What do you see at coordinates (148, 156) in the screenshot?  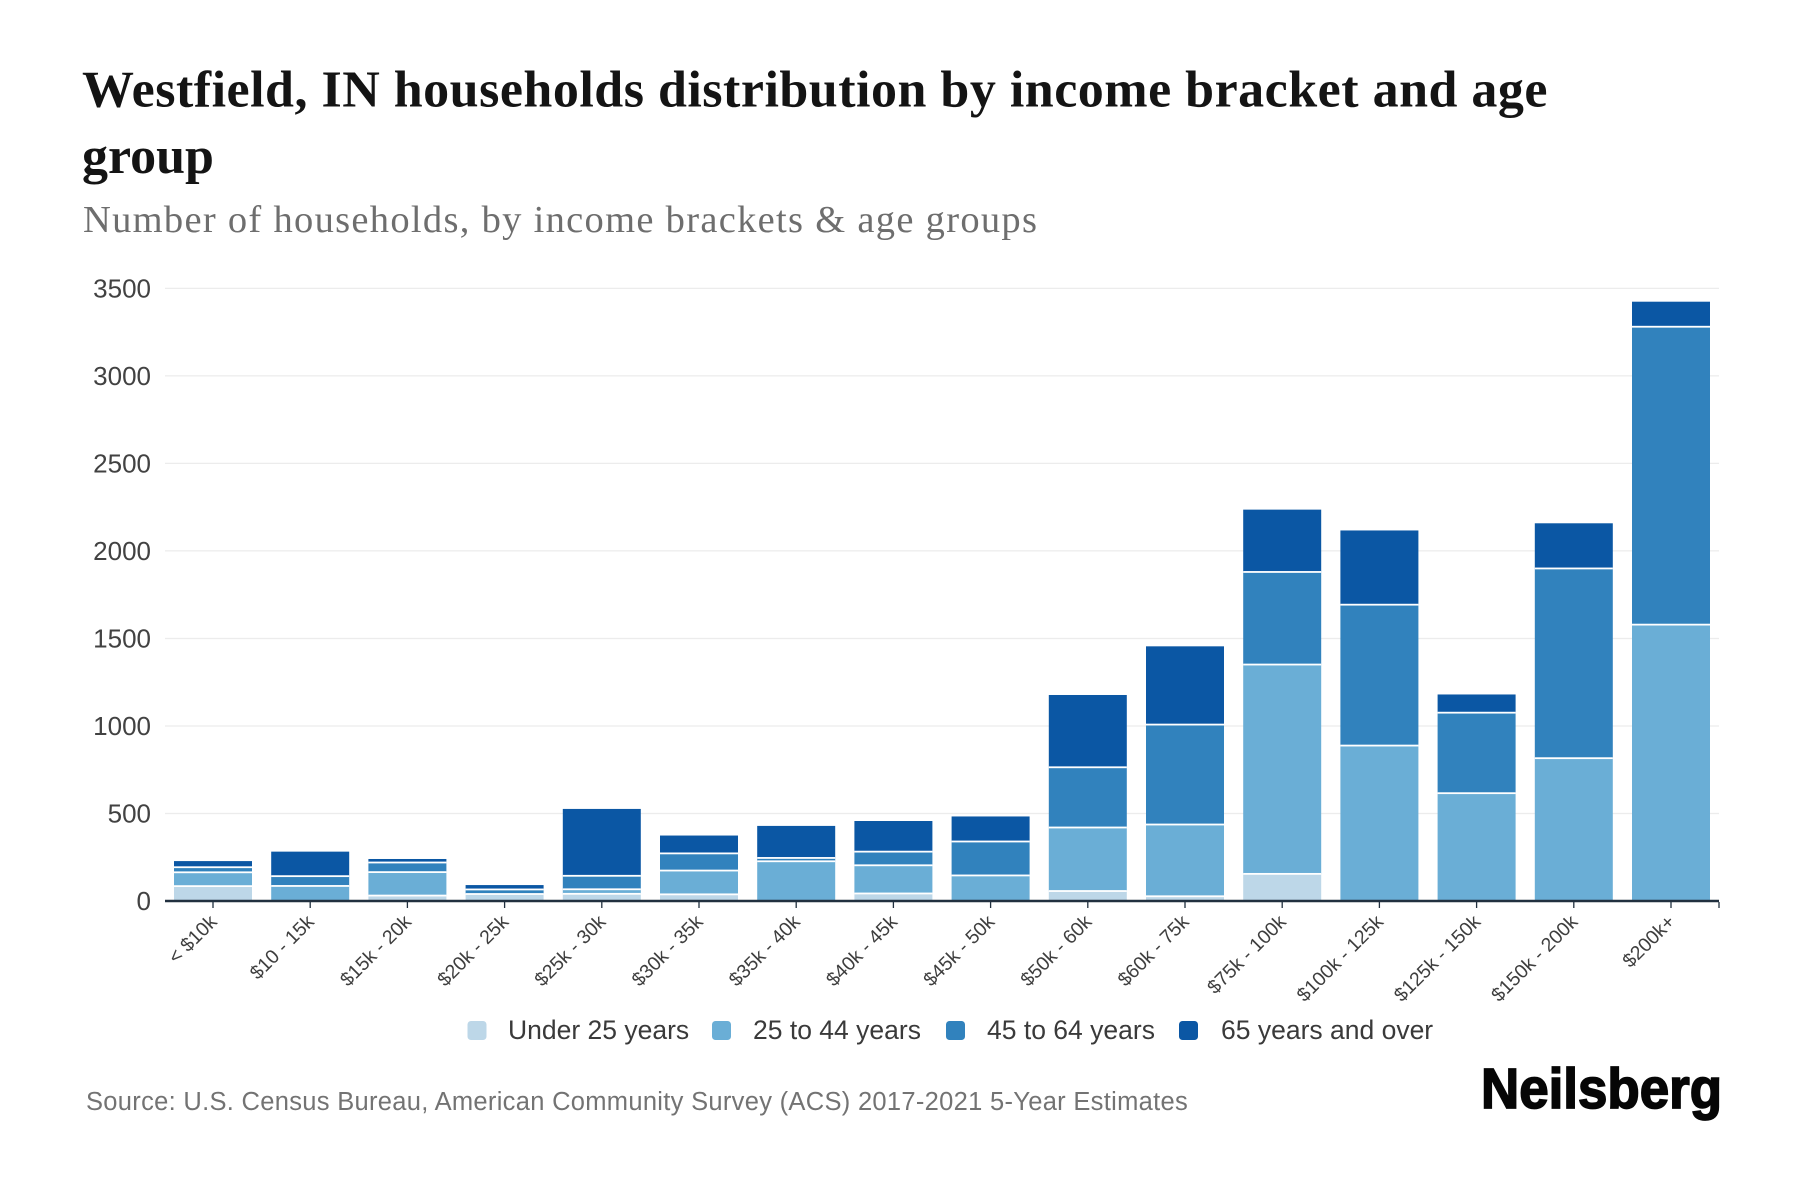 I see `svg-text: group` at bounding box center [148, 156].